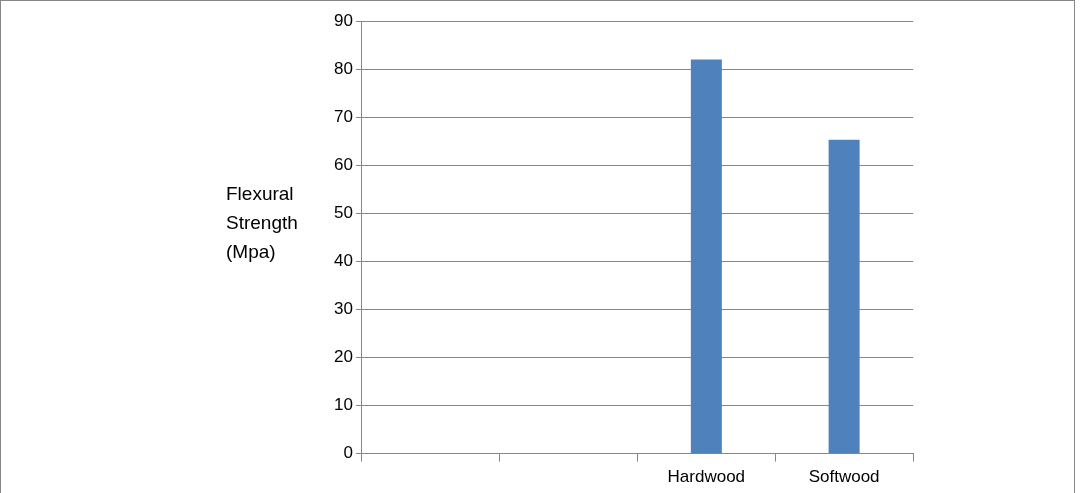  What do you see at coordinates (343, 68) in the screenshot?
I see `y-tick-label: 80` at bounding box center [343, 68].